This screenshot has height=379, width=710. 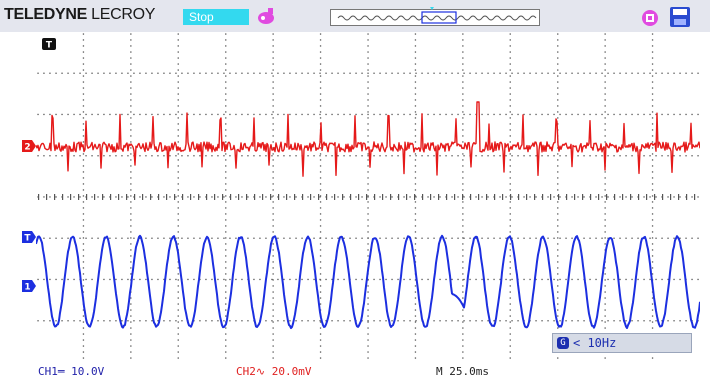 I want to click on ch1-ground-marker: 1, so click(x=29, y=286).